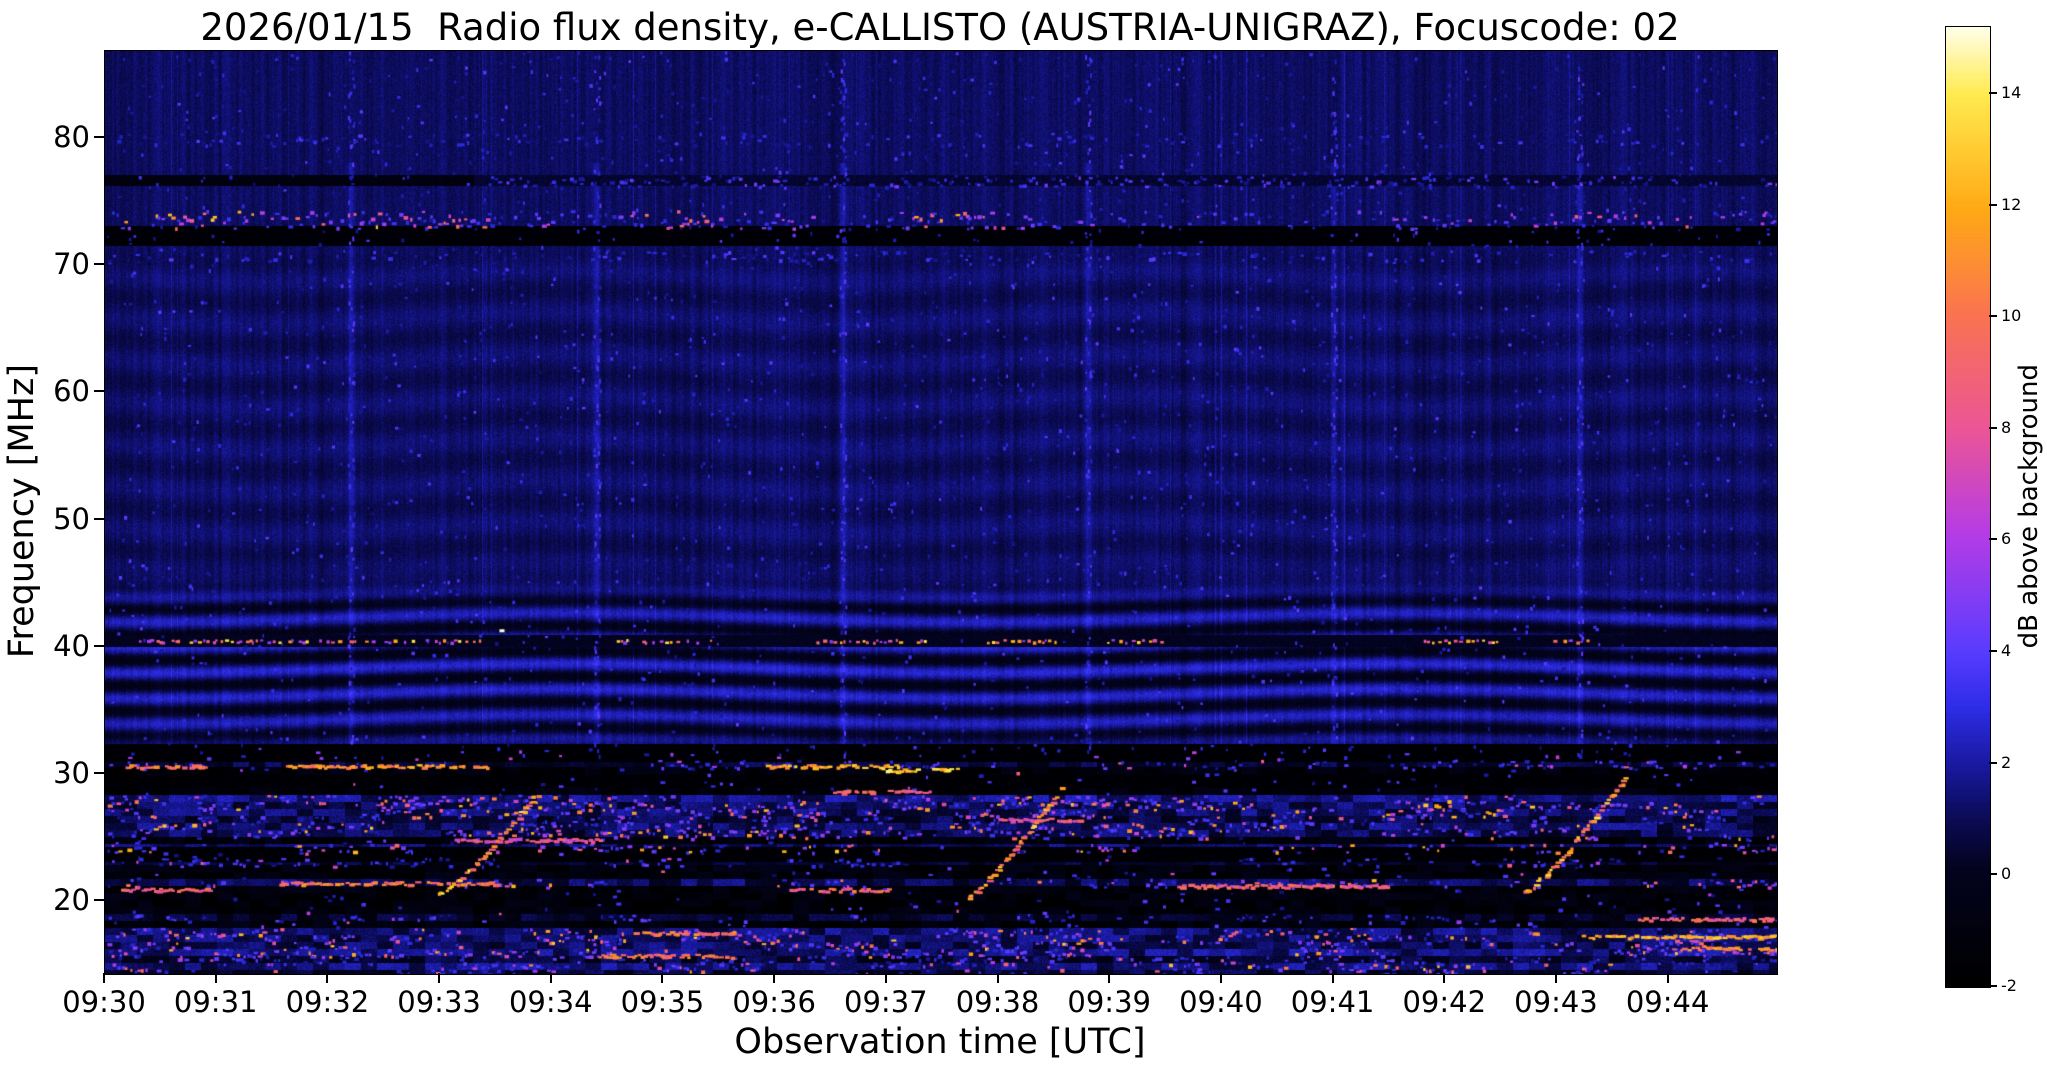 Image resolution: width=2047 pixels, height=1067 pixels. I want to click on colorbar-tick-label: 0, so click(2006, 874).